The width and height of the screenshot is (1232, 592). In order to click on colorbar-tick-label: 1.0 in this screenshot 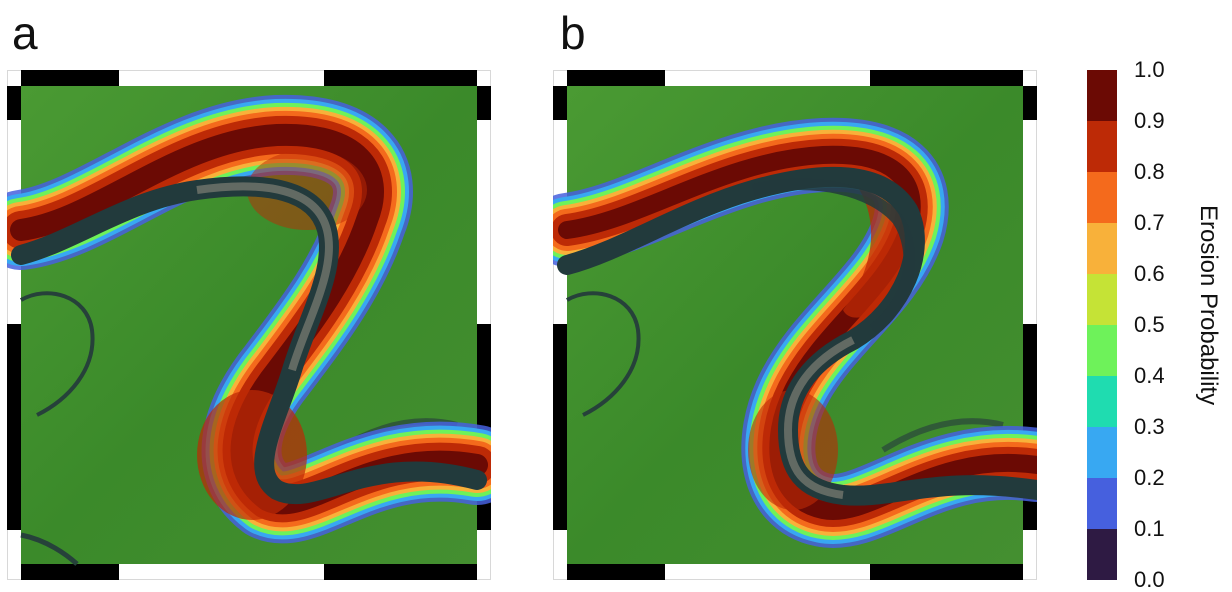, I will do `click(1149, 69)`.